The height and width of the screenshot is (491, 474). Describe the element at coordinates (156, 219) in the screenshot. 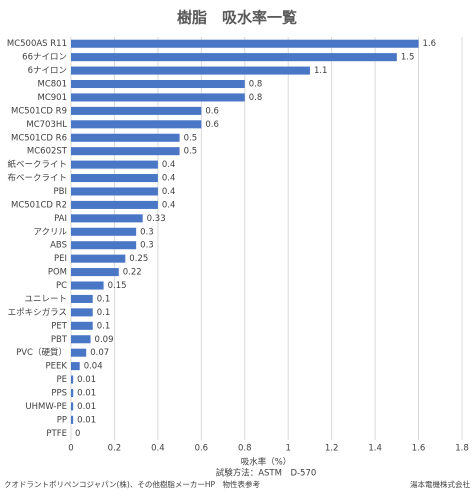

I see `data-label: 0.33` at that location.